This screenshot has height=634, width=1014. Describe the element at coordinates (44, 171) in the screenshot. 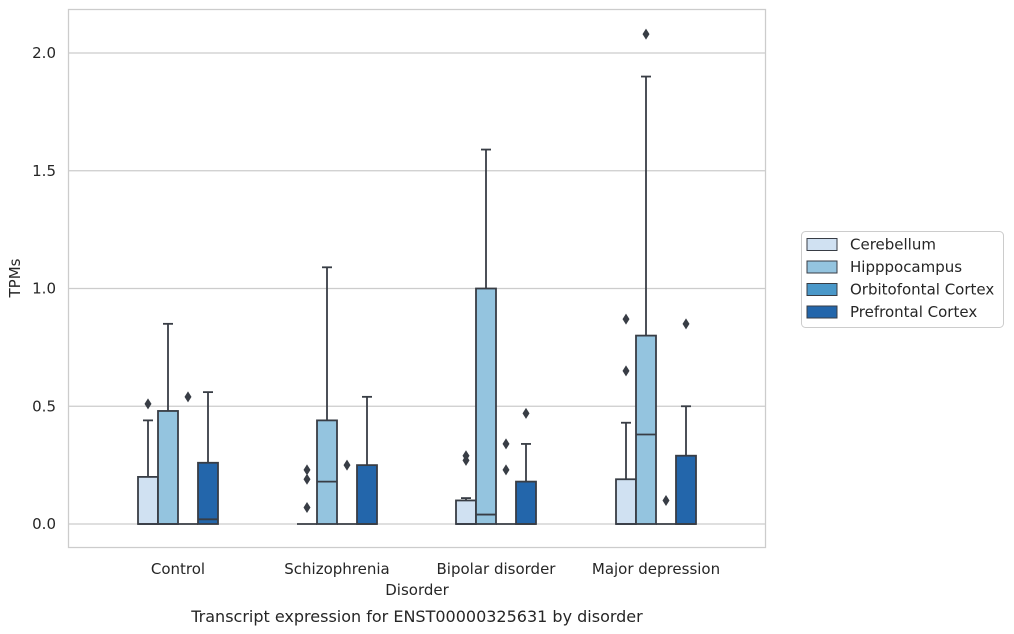

I see `y-tick-label: 1.5` at that location.